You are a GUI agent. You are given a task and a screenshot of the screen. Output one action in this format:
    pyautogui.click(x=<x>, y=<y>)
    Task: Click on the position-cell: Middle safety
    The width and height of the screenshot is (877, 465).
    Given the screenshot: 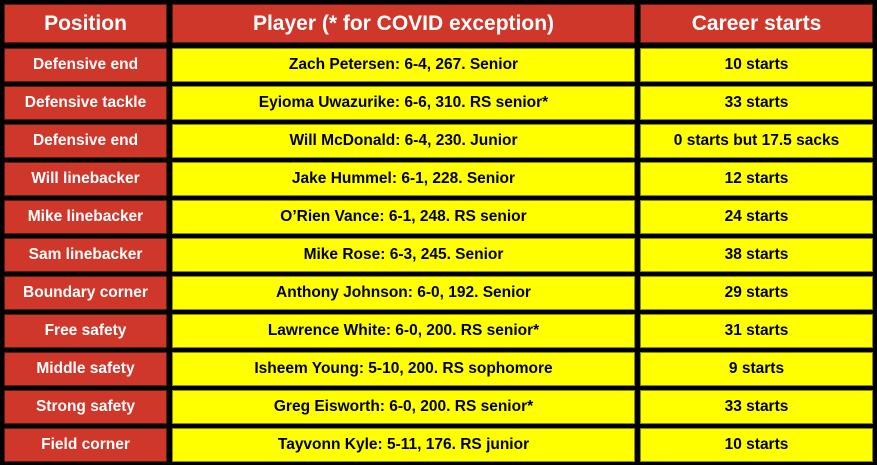 What is the action you would take?
    pyautogui.click(x=85, y=369)
    